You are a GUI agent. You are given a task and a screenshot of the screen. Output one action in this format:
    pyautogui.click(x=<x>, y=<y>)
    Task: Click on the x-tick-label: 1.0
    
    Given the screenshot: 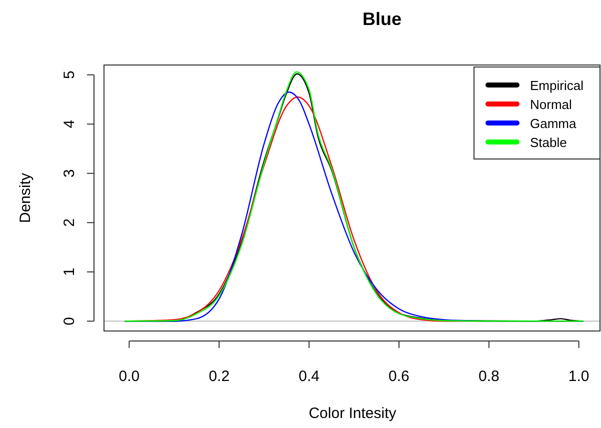 What is the action you would take?
    pyautogui.click(x=579, y=376)
    